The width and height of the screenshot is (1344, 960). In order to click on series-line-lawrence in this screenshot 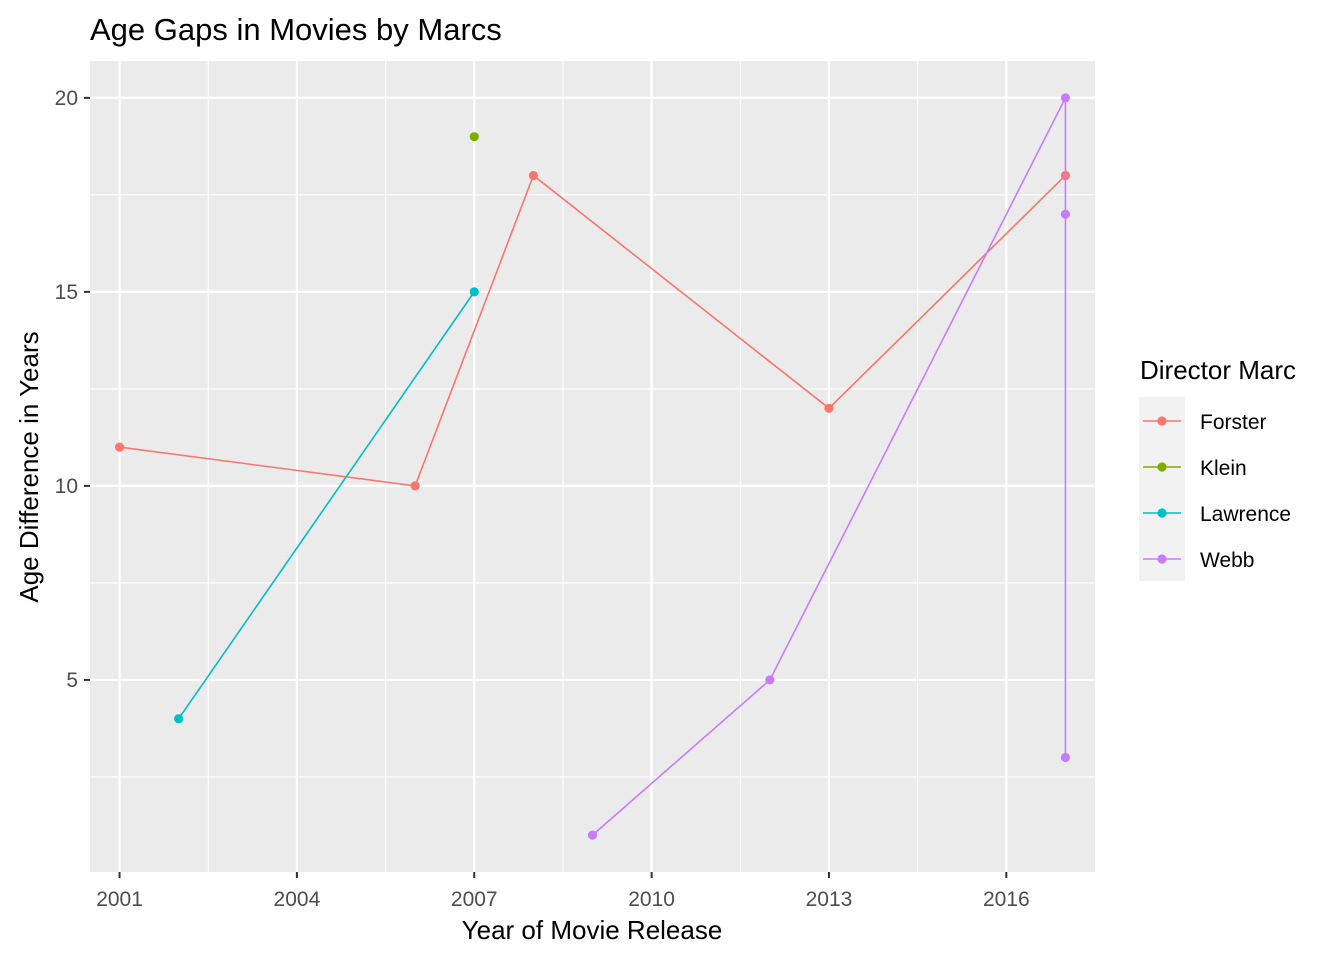, I will do `click(326, 505)`.